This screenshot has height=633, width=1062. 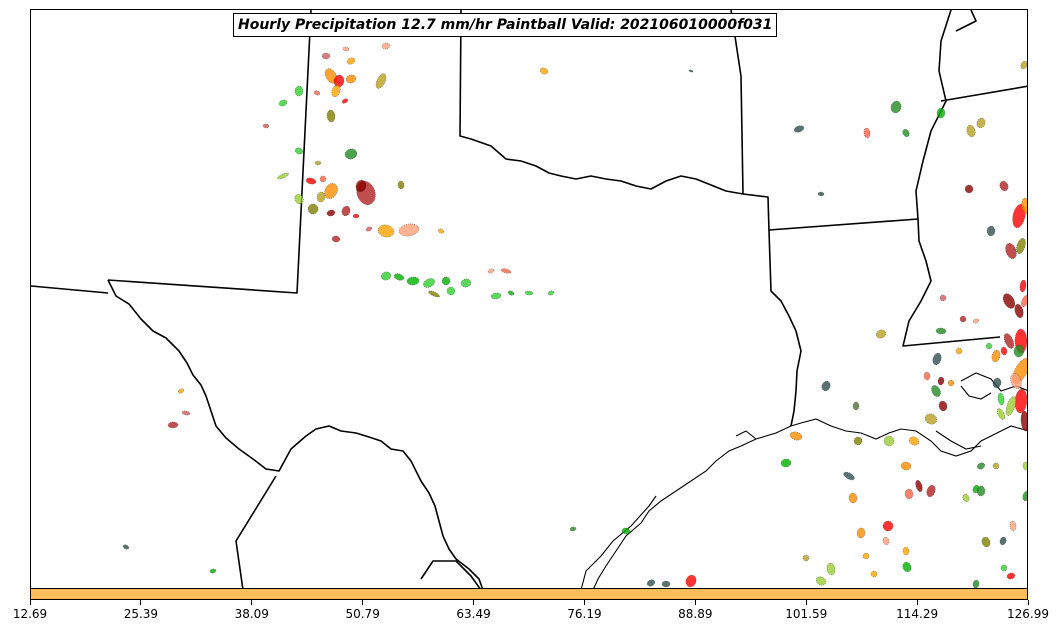 What do you see at coordinates (966, 21) in the screenshot?
I see `missouri-arkansas-boundary` at bounding box center [966, 21].